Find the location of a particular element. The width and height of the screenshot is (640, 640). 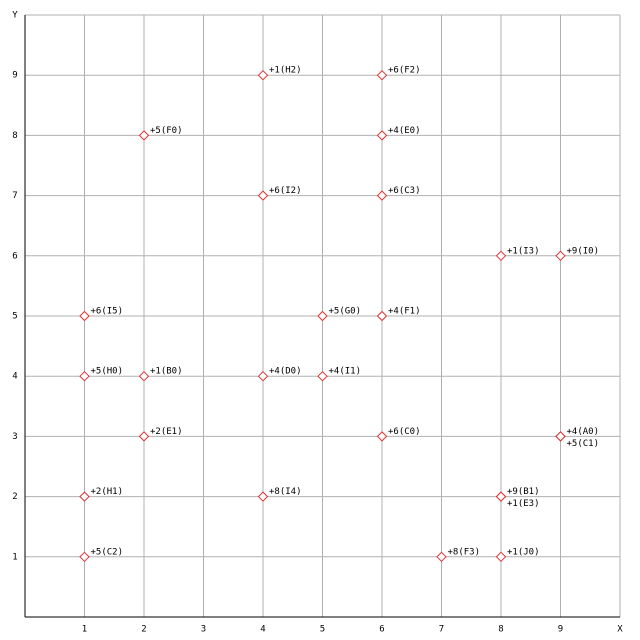

point-label: +9(B1) is located at coordinates (523, 492).